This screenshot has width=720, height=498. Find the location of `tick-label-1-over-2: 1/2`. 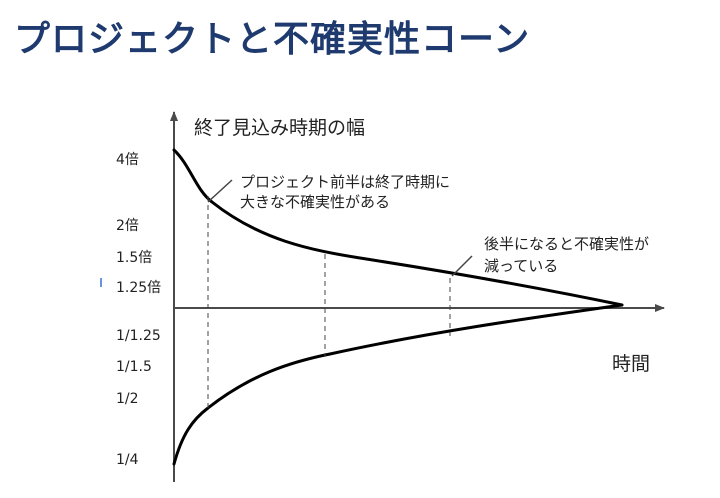

tick-label-1-over-2: 1/2 is located at coordinates (127, 399).